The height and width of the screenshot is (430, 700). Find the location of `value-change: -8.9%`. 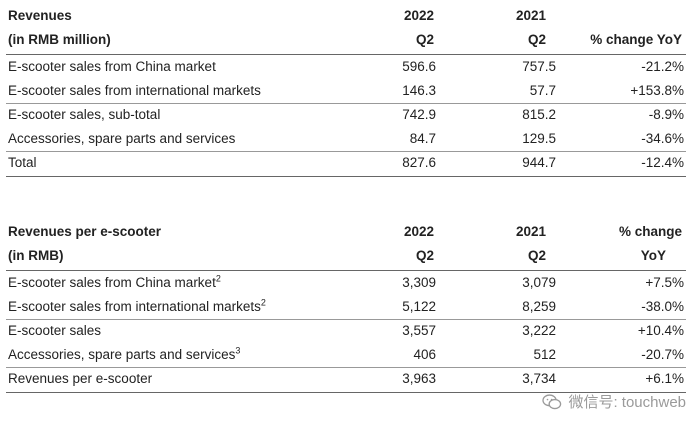

value-change: -8.9% is located at coordinates (666, 114).